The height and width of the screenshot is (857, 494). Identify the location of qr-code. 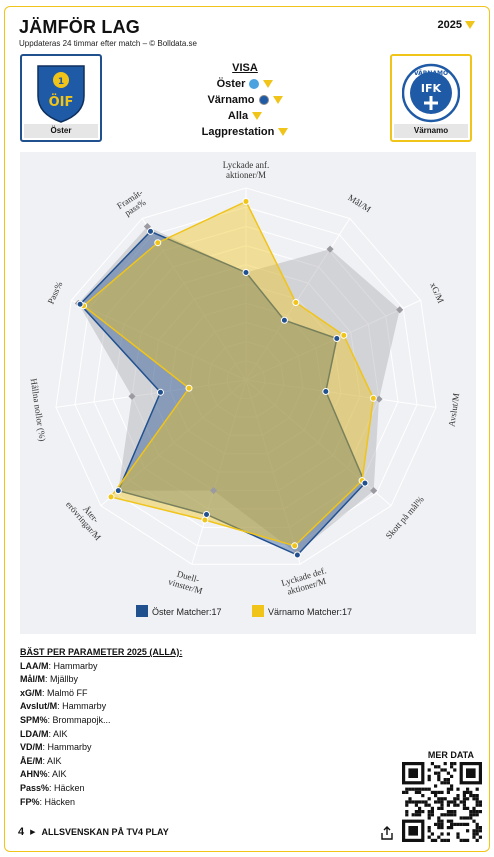
(442, 802).